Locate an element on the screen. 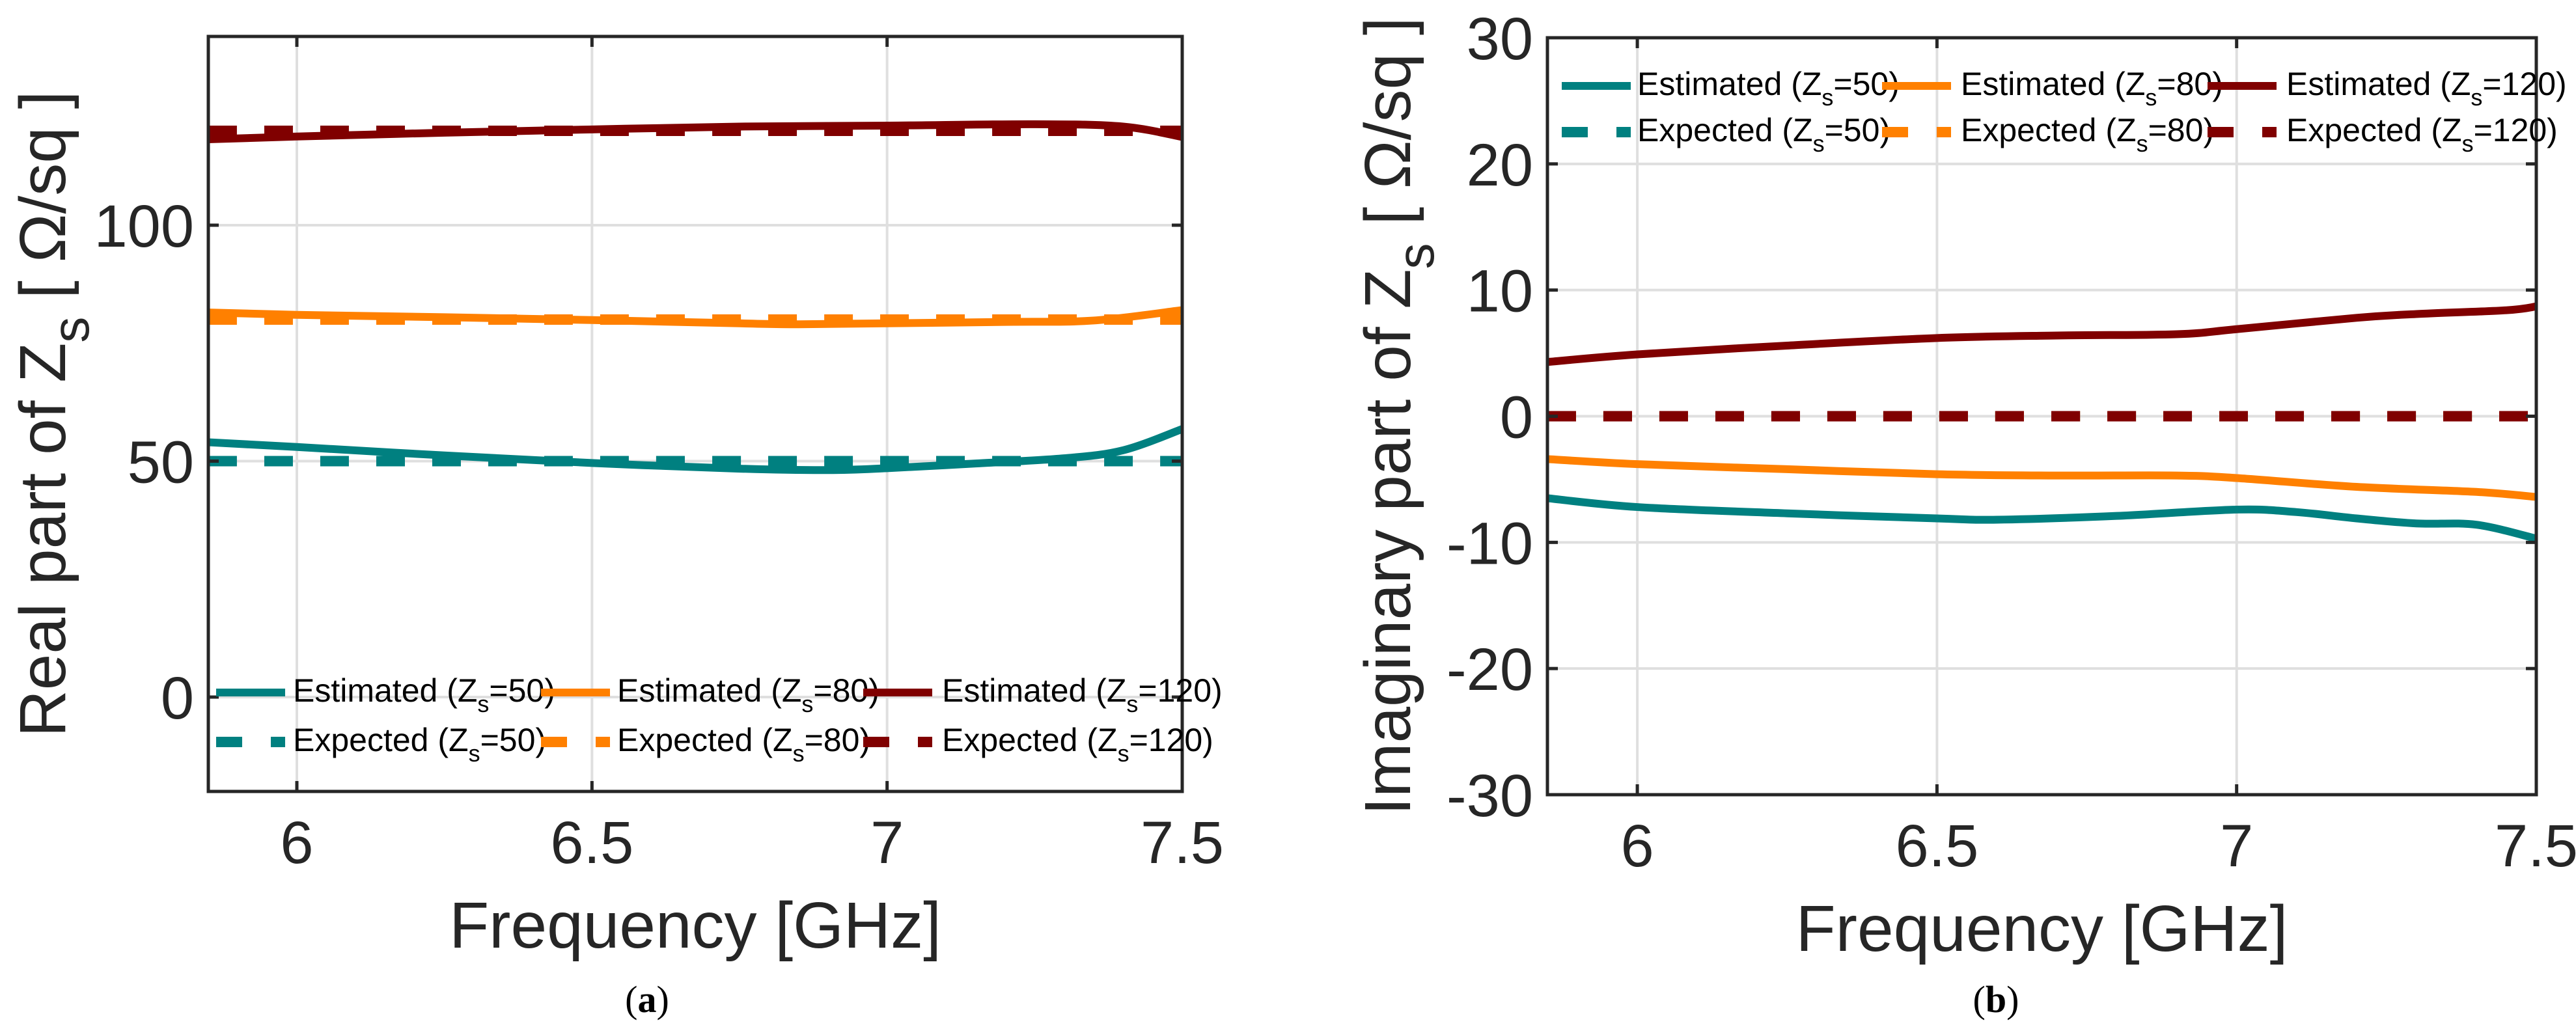 The image size is (2576, 1029). y-tick-label: 30 is located at coordinates (1500, 39).